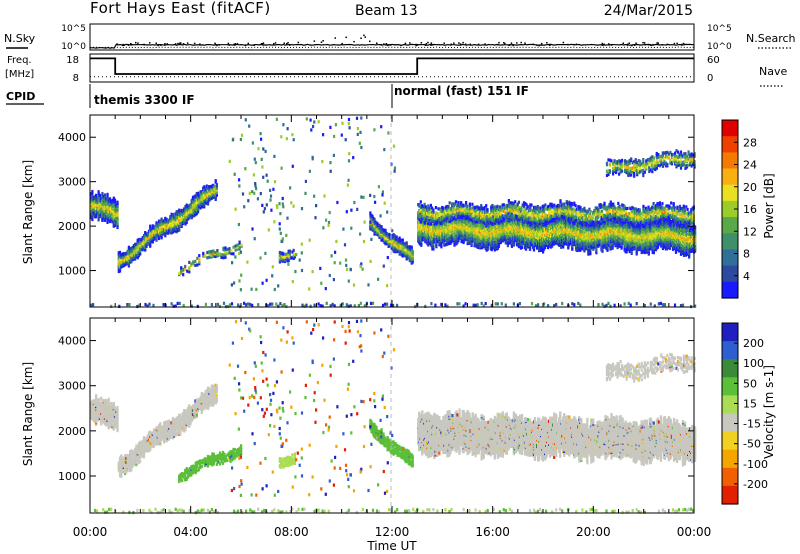 Image resolution: width=800 pixels, height=554 pixels. I want to click on cpid-entry-1: themis 3300 IF, so click(144, 100).